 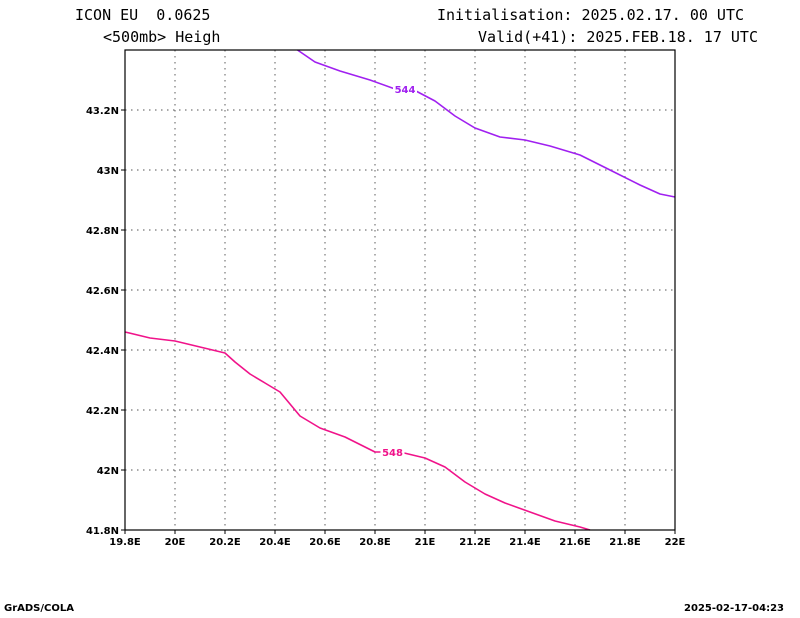 I want to click on chart-title-variable: <500mb> Heigh, so click(x=162, y=37).